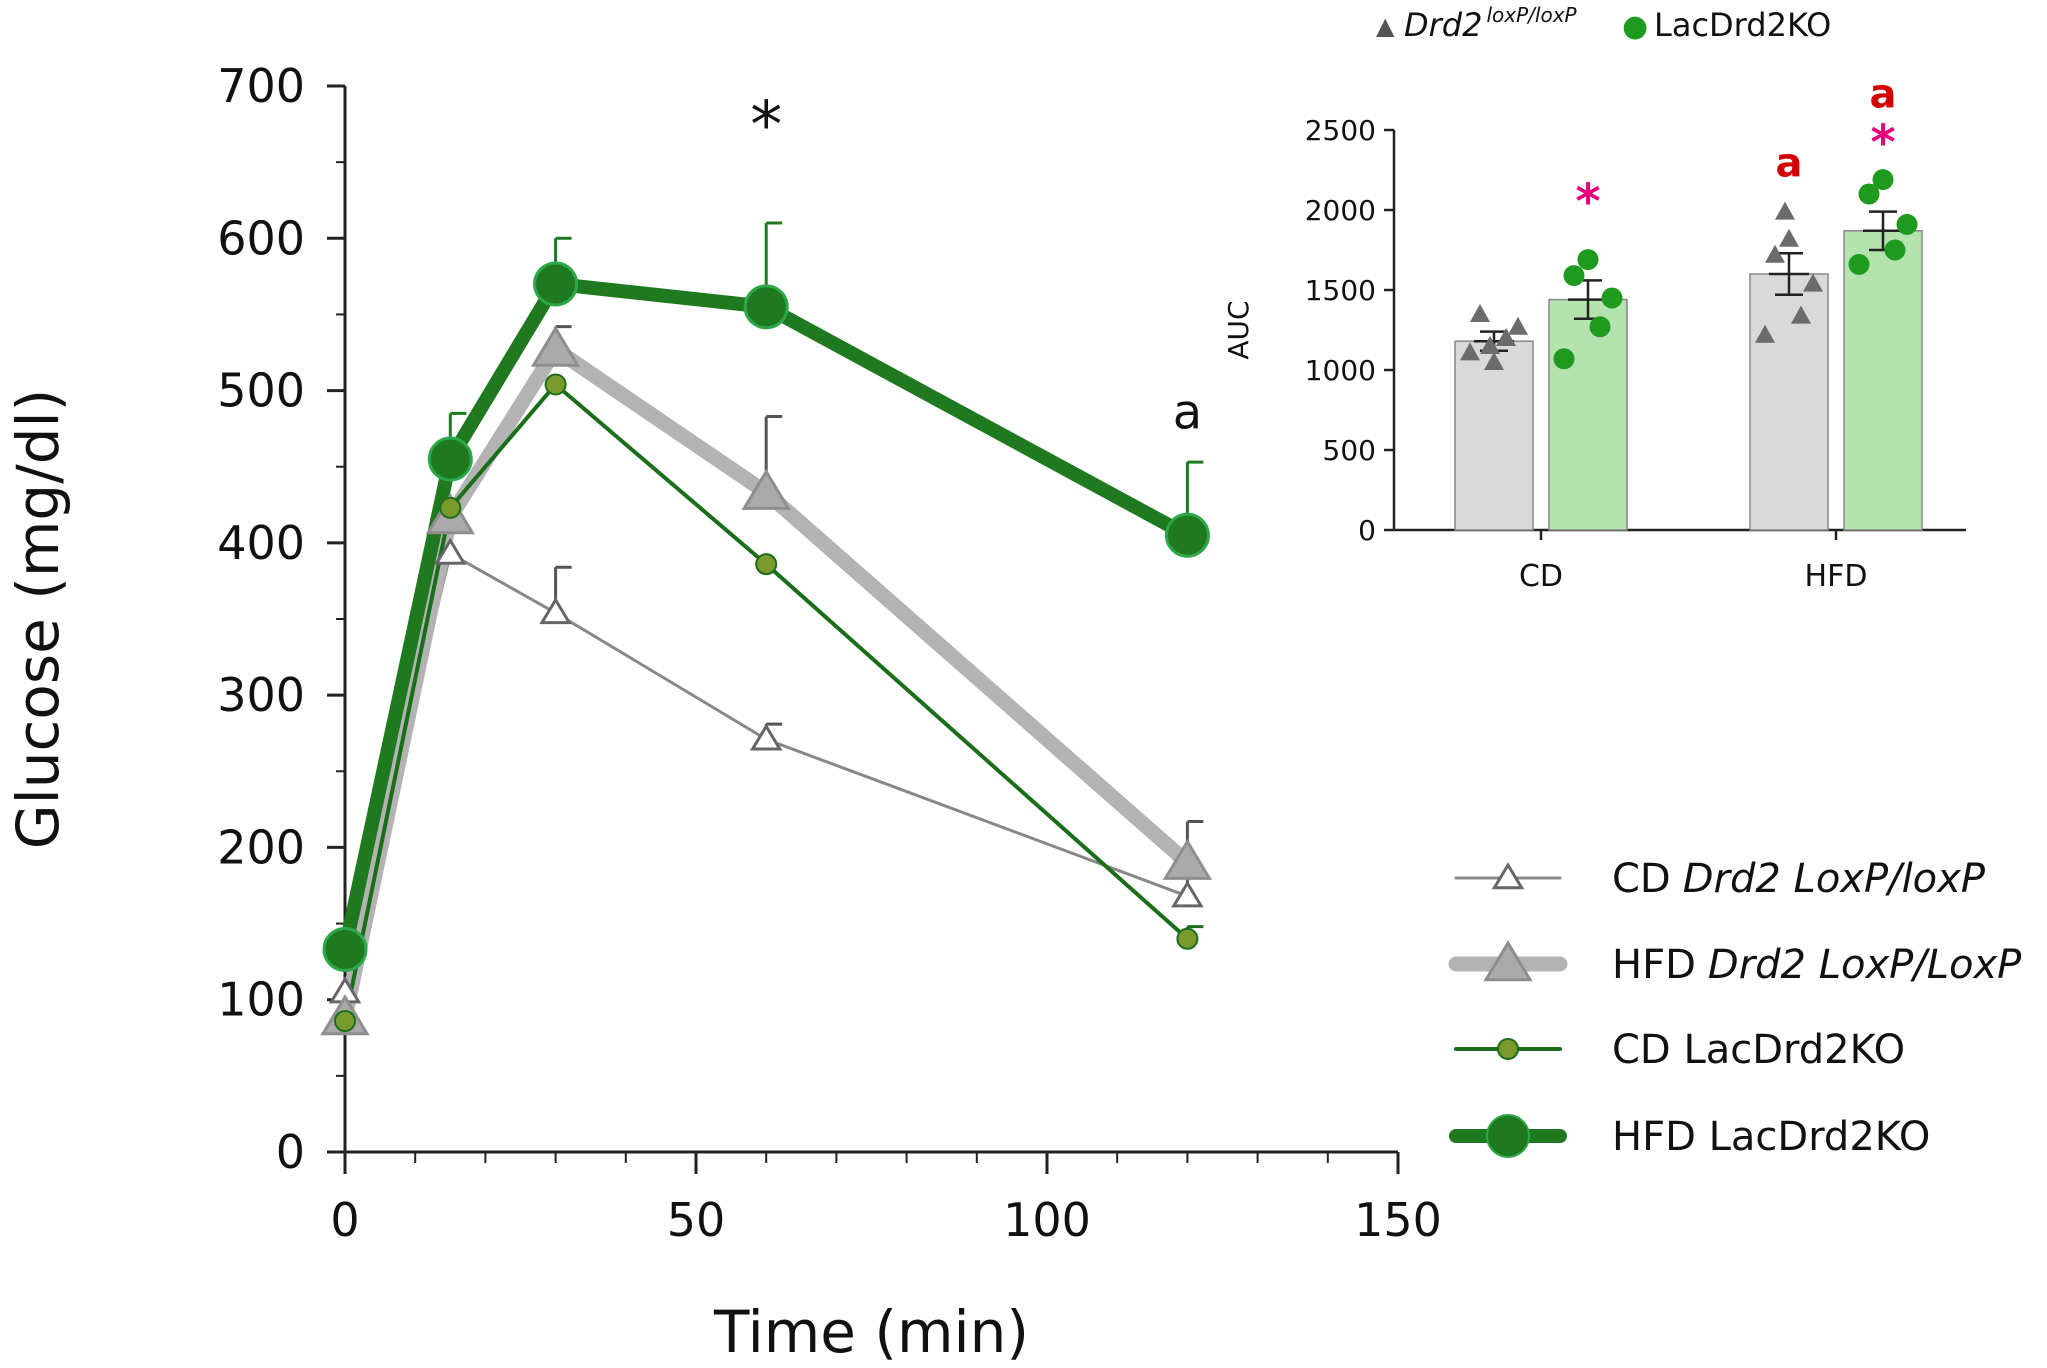 The image size is (2047, 1368). What do you see at coordinates (261, 238) in the screenshot?
I see `y-tick-label: 600` at bounding box center [261, 238].